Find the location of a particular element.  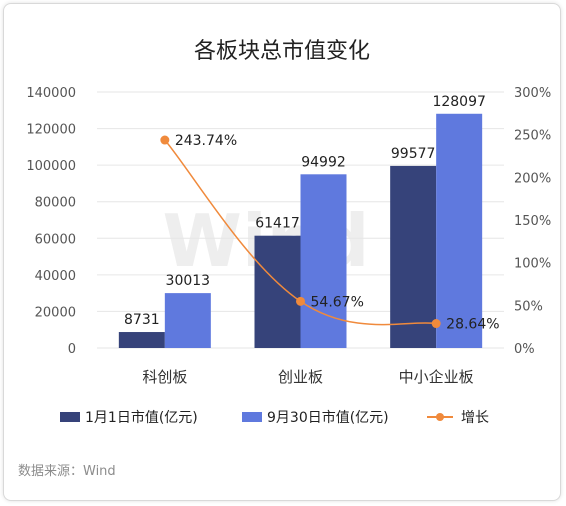

y-left-axis: 0 20000 40000 60000 80000 100000 120000 140000 is located at coordinates (51, 221).